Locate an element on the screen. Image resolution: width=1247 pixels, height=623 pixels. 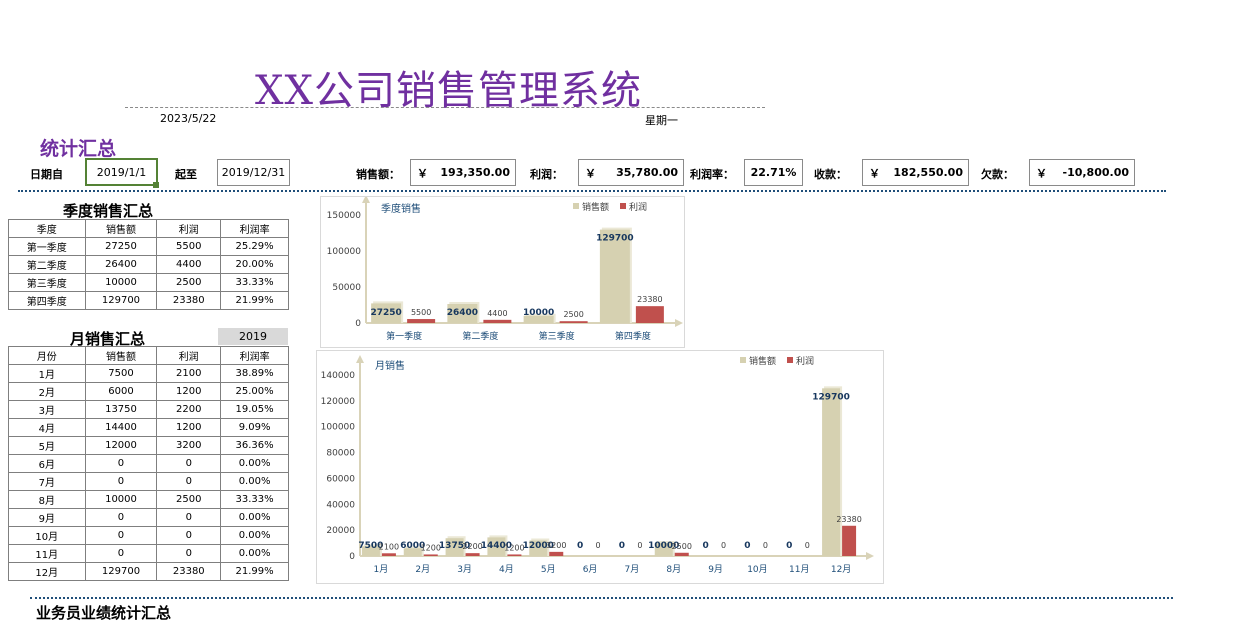
received-total-value: 182,550.00 is located at coordinates (928, 172).